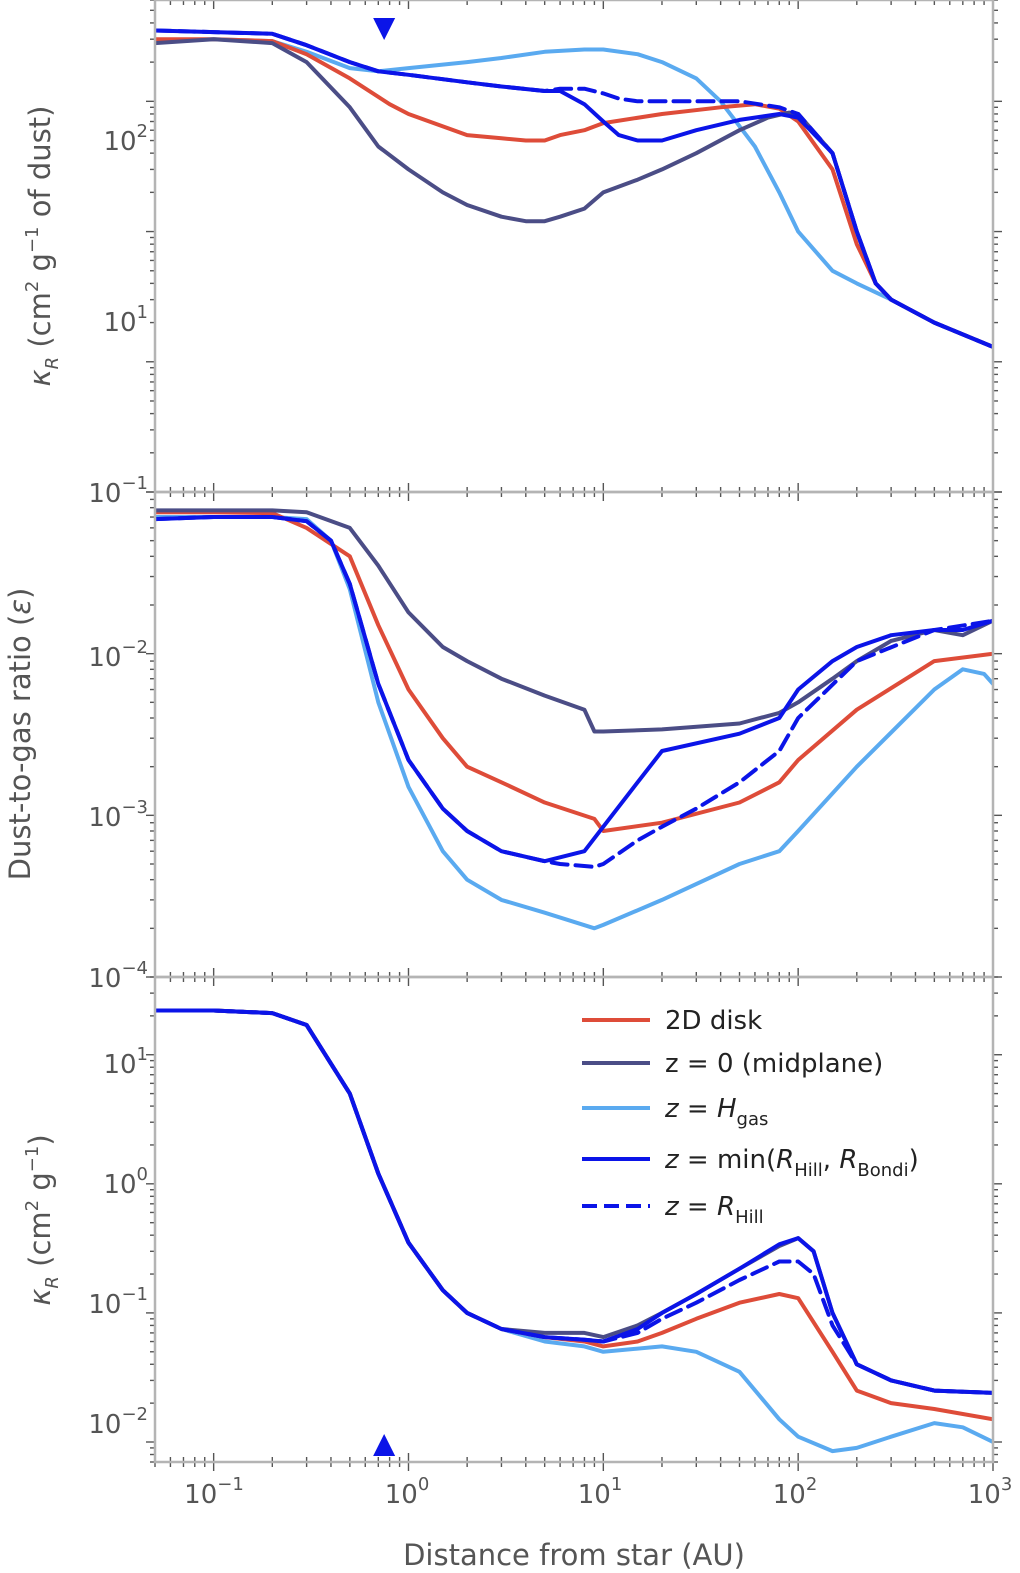  I want to click on legend-label-hill: z = RHill, so click(714, 1210).